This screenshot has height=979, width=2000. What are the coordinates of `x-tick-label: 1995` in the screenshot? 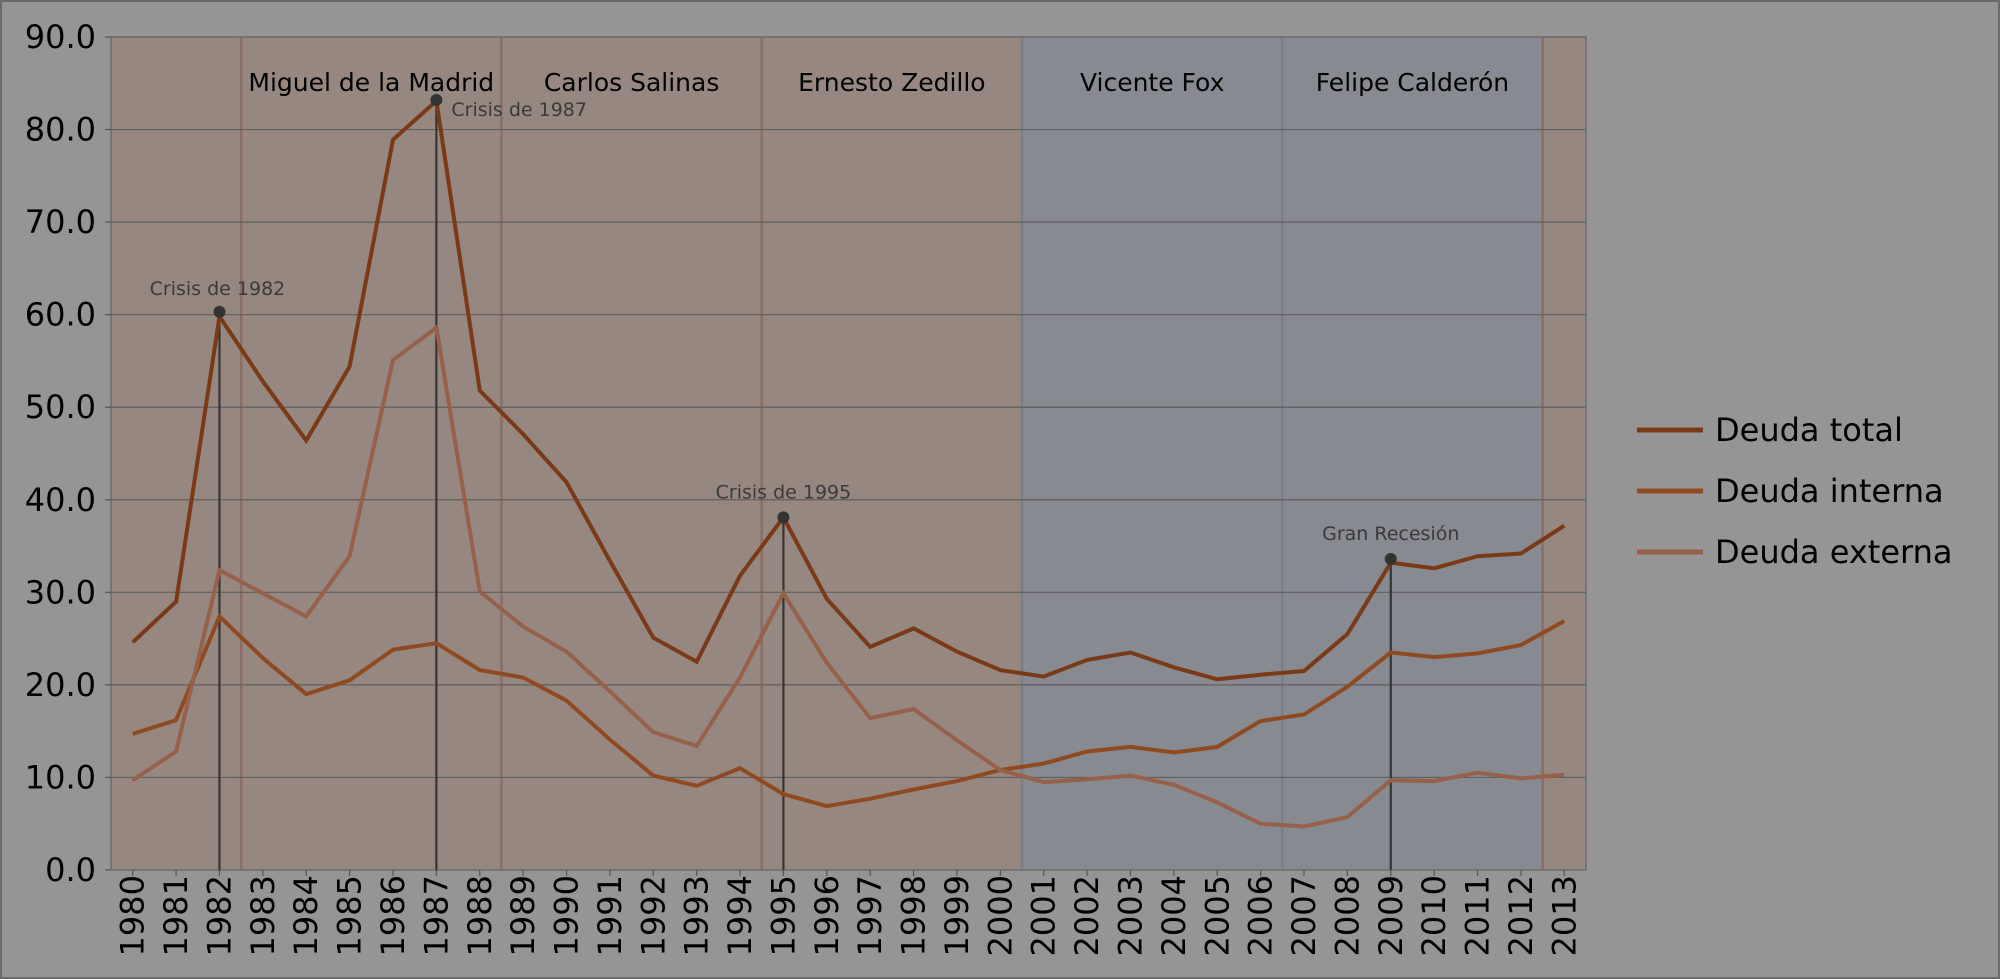 It's located at (783, 915).